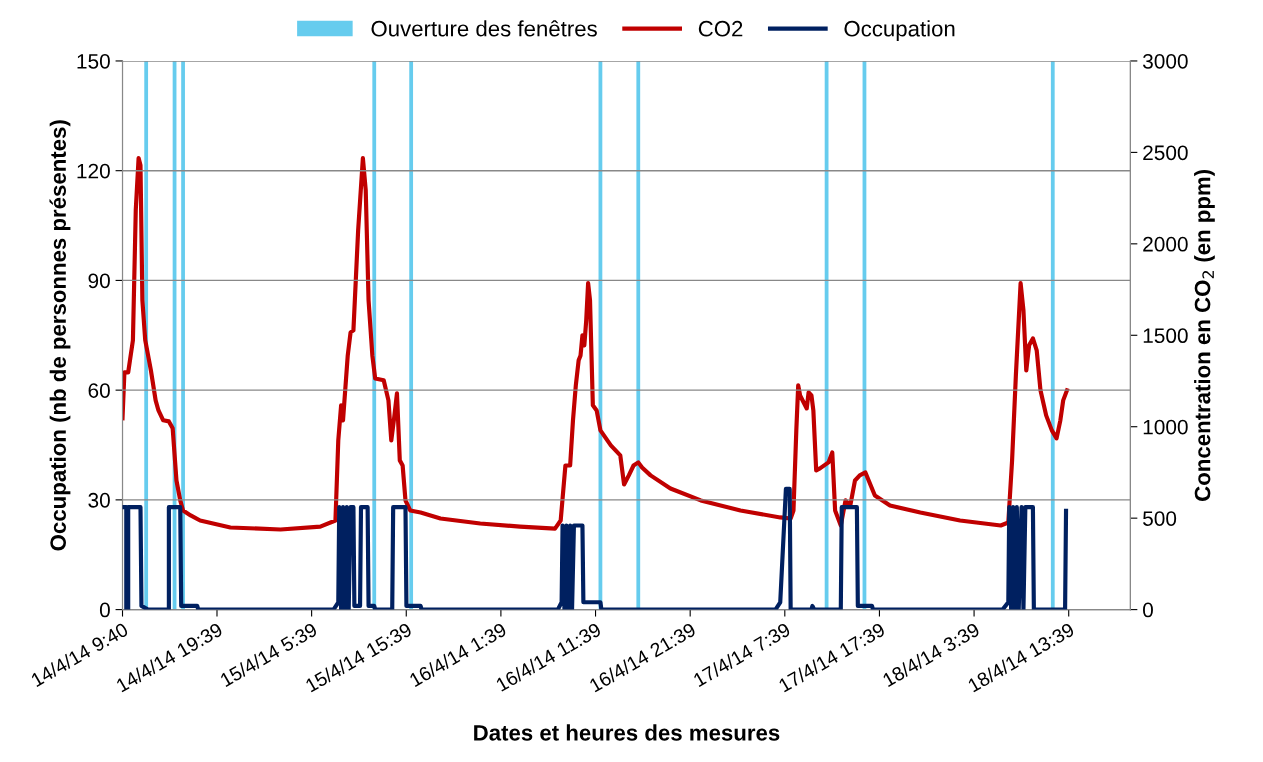  Describe the element at coordinates (99, 500) in the screenshot. I see `y-tick-label: 30` at that location.